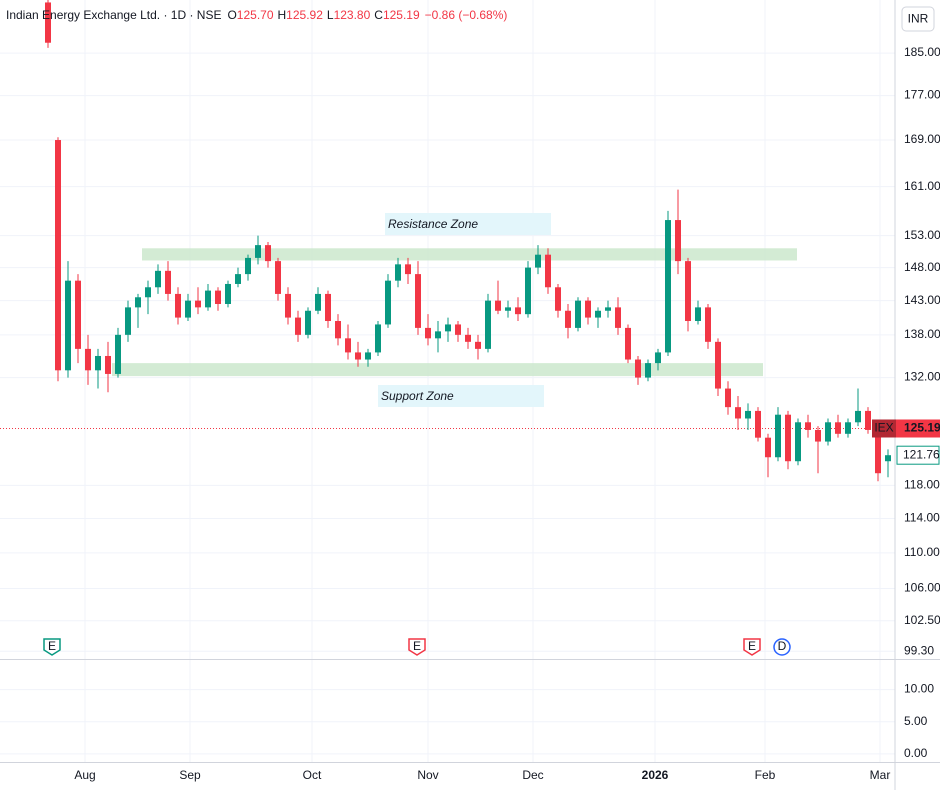 The height and width of the screenshot is (790, 940). What do you see at coordinates (765, 775) in the screenshot?
I see `x-tick-label: Feb` at bounding box center [765, 775].